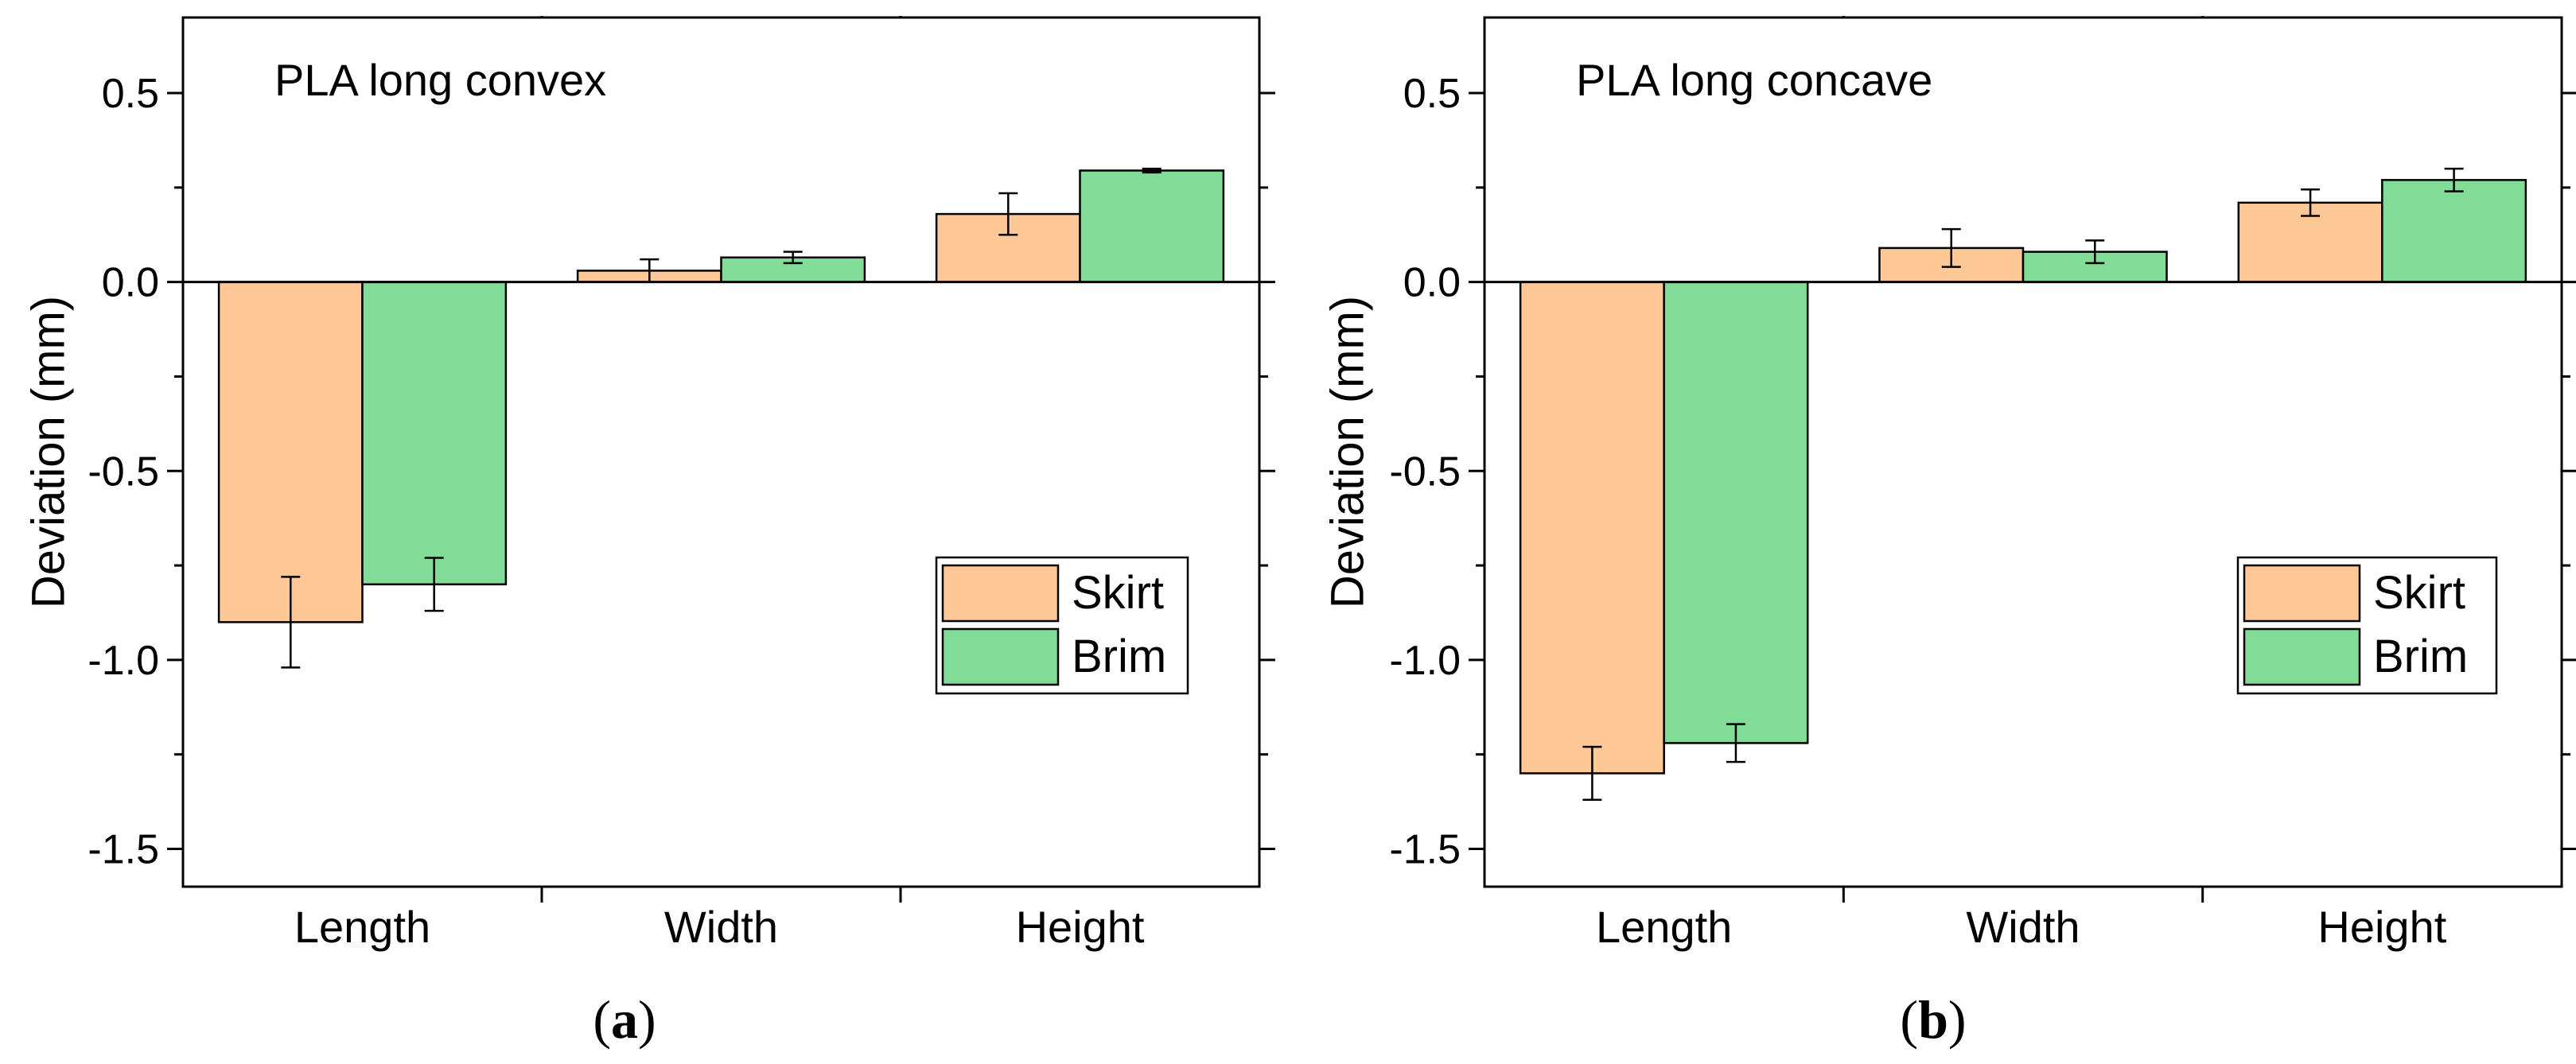 This screenshot has height=1064, width=2576. I want to click on panel-label-letter: a, so click(625, 1020).